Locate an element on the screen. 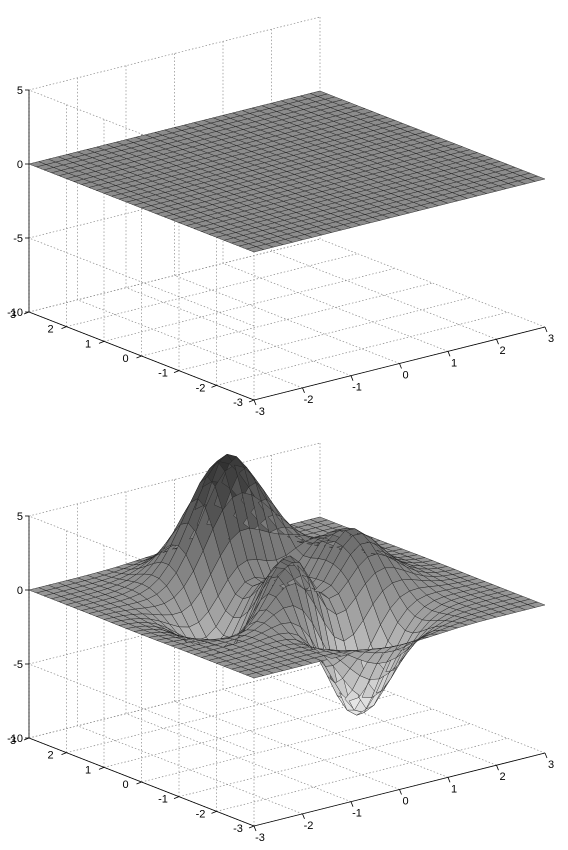 The height and width of the screenshot is (850, 568). floor-gridline-x is located at coordinates (432, 283).